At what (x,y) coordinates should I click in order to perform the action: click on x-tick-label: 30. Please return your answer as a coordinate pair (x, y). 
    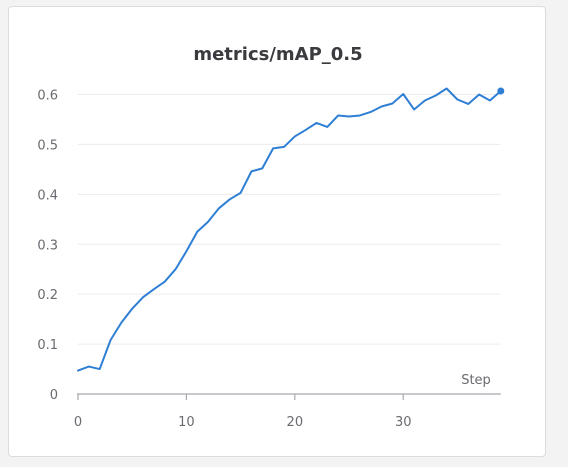
    Looking at the image, I should click on (403, 422).